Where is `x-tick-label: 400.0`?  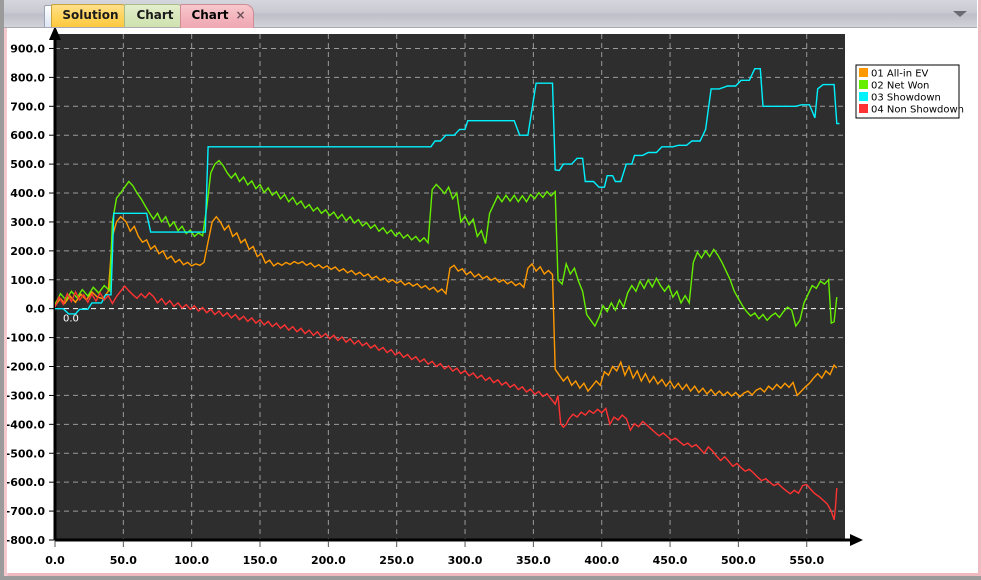 x-tick-label: 400.0 is located at coordinates (601, 560).